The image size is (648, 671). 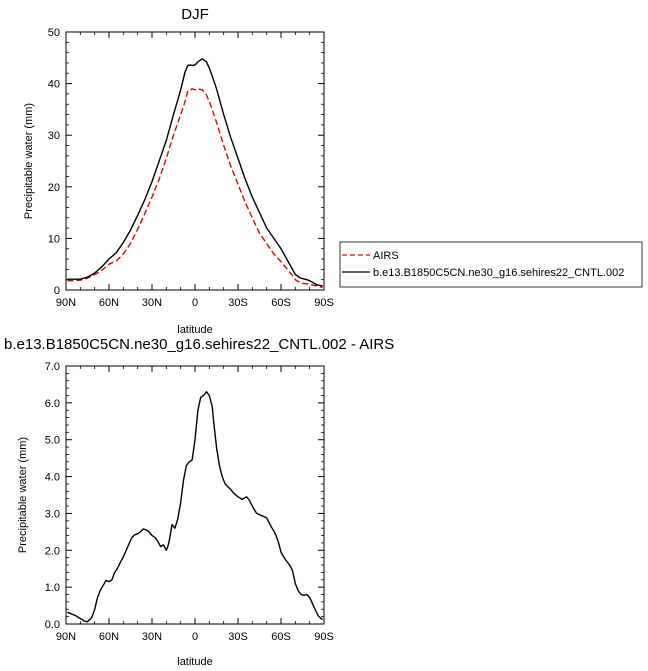 I want to click on y-tick-label: 6.0, so click(x=52, y=404).